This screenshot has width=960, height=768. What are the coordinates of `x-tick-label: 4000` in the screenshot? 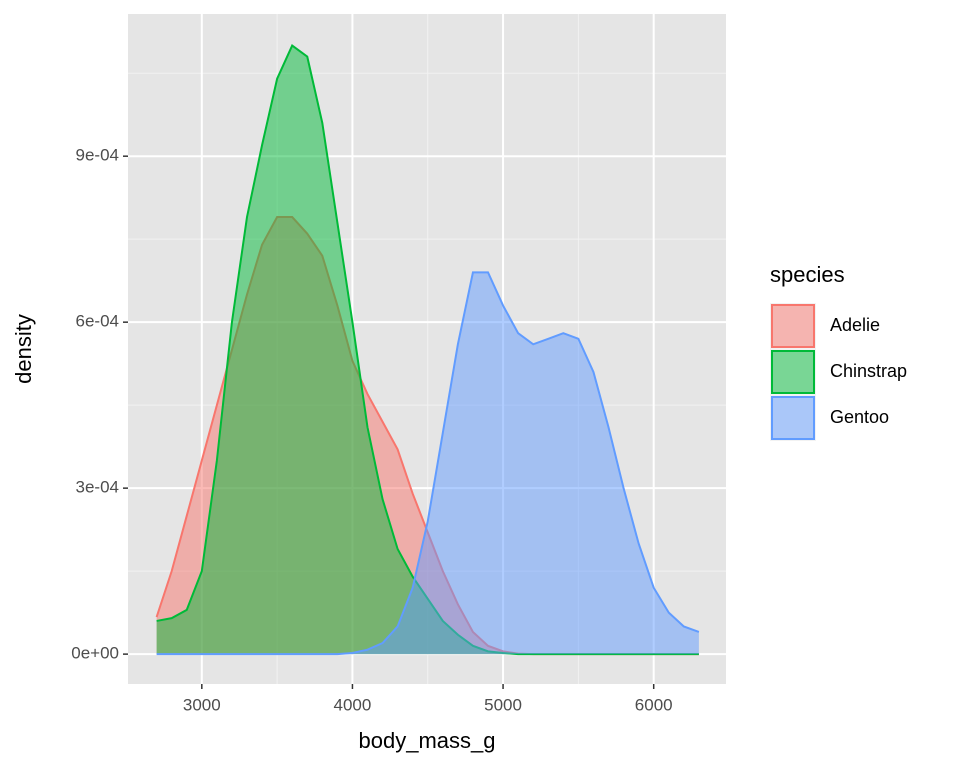 It's located at (353, 704).